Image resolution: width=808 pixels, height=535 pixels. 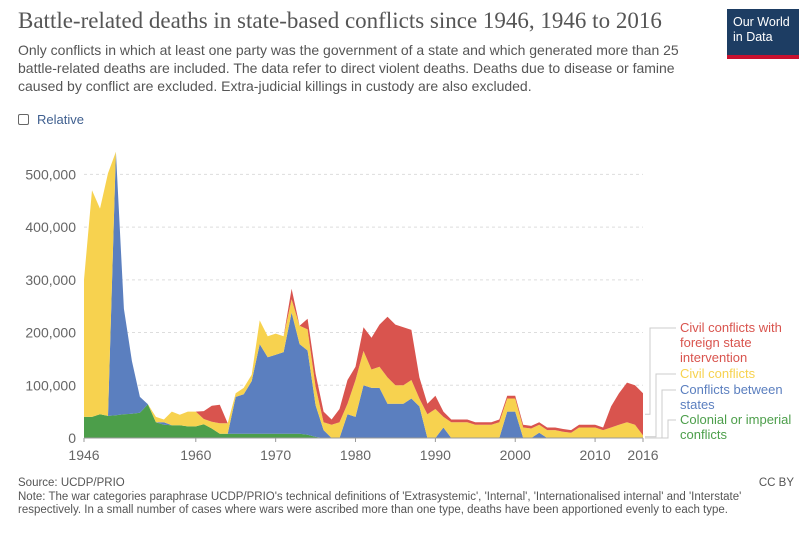 I want to click on x-tick-label: 1990, so click(x=435, y=455).